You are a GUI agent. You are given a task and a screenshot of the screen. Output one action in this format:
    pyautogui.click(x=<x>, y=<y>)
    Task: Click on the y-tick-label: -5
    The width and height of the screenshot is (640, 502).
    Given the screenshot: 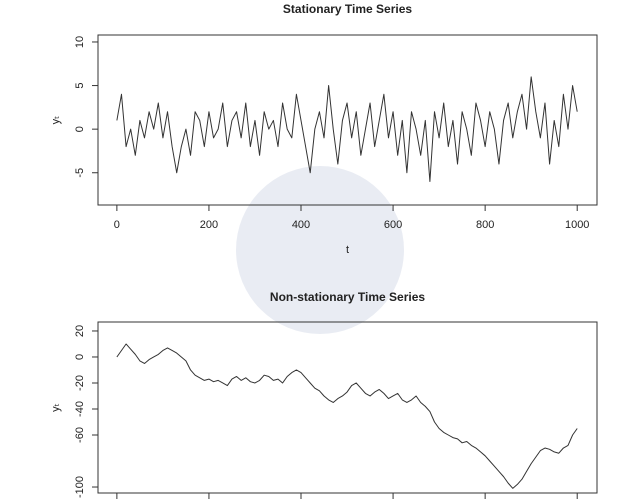 What is the action you would take?
    pyautogui.click(x=80, y=173)
    